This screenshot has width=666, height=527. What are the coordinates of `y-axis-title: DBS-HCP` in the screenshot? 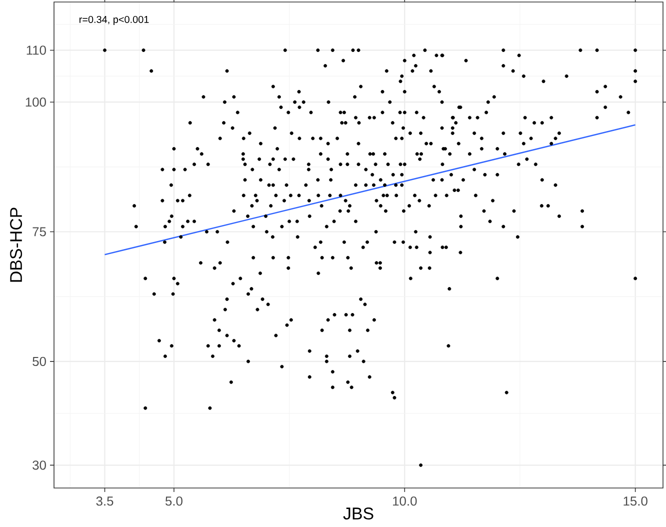 It's located at (16, 245).